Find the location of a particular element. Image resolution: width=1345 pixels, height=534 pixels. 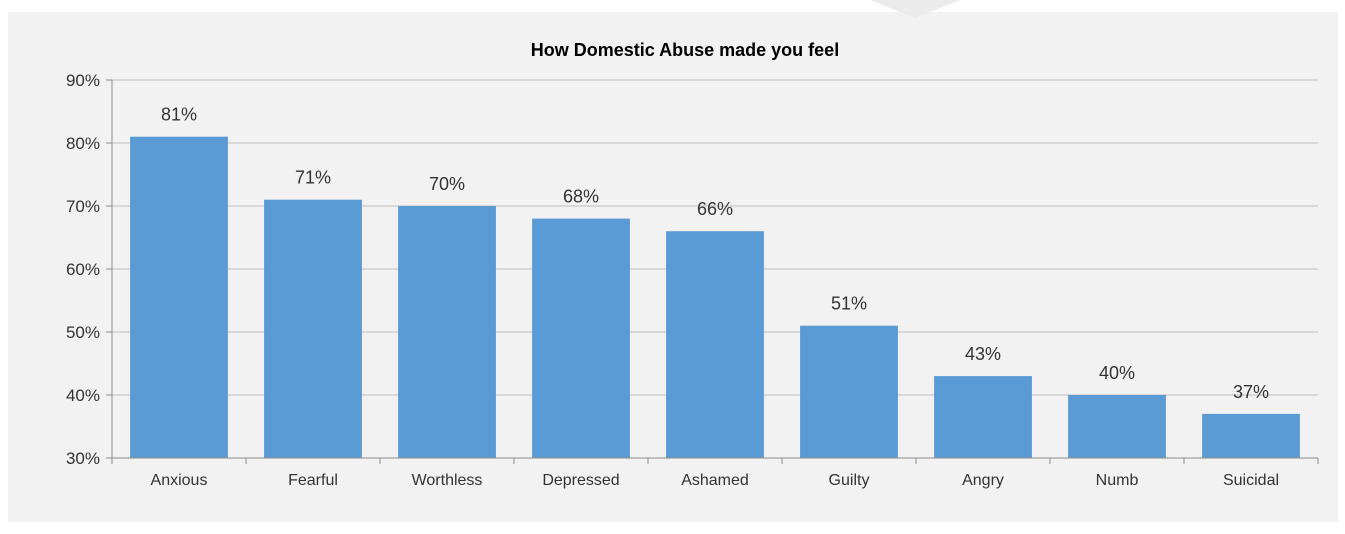

x-tick-label: Ashamed is located at coordinates (715, 480).